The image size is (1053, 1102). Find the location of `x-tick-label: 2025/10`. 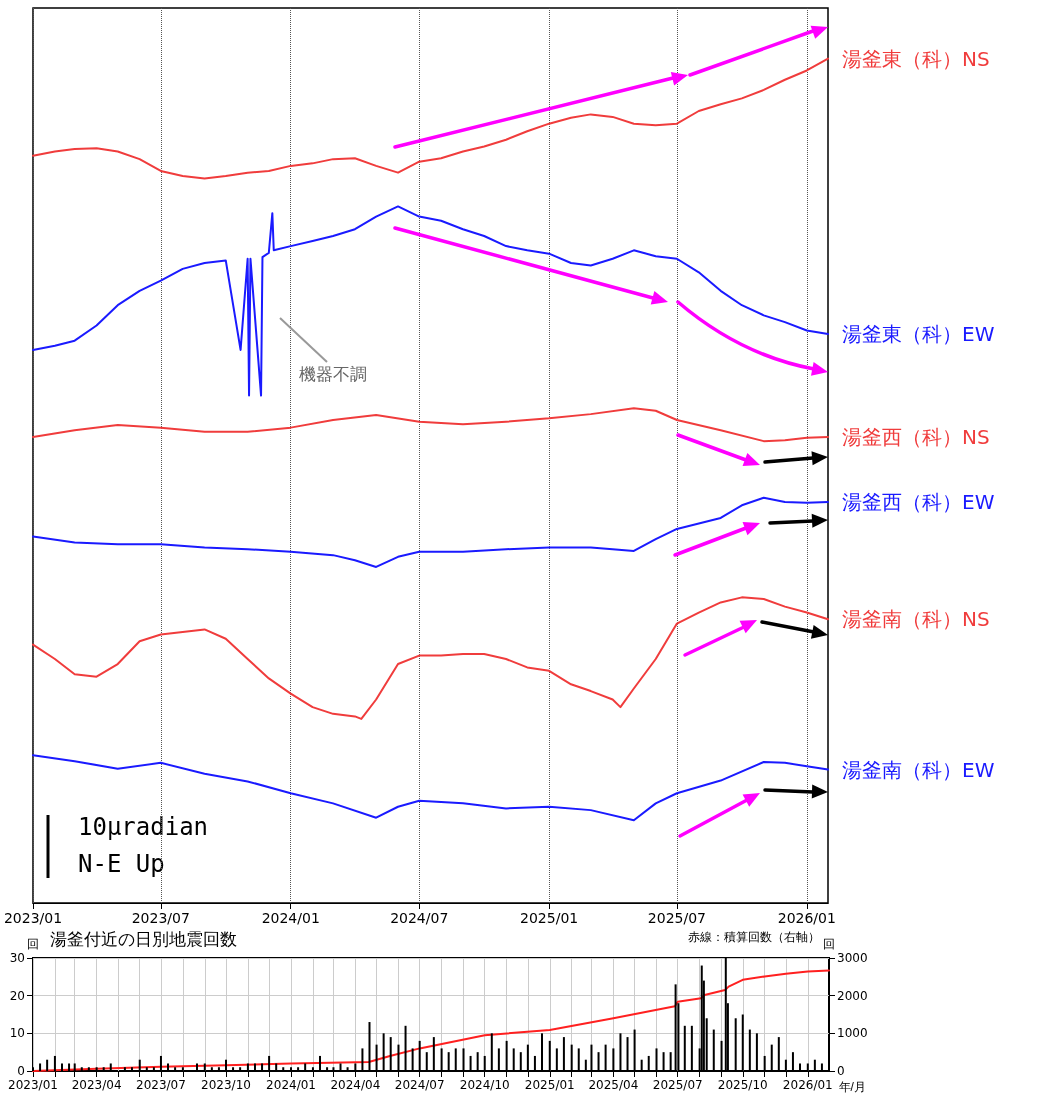

x-tick-label: 2025/10 is located at coordinates (742, 1085).